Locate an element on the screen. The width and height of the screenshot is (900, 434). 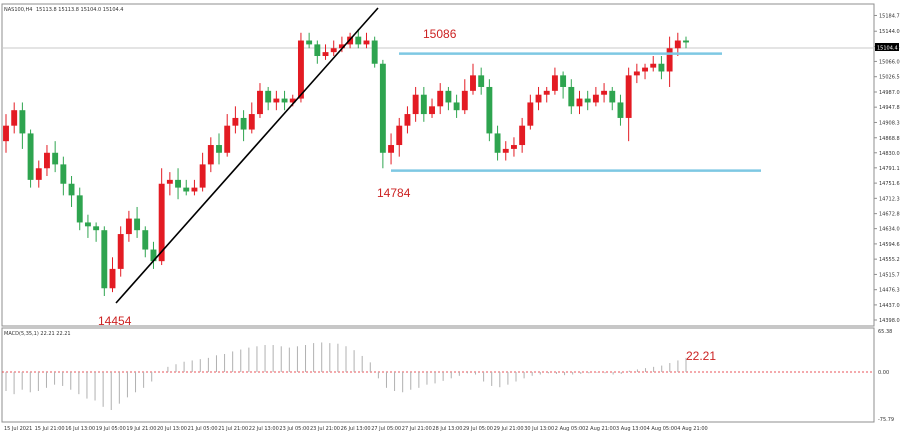
x-tick-label: 21 Jul 21:00 is located at coordinates (233, 429).